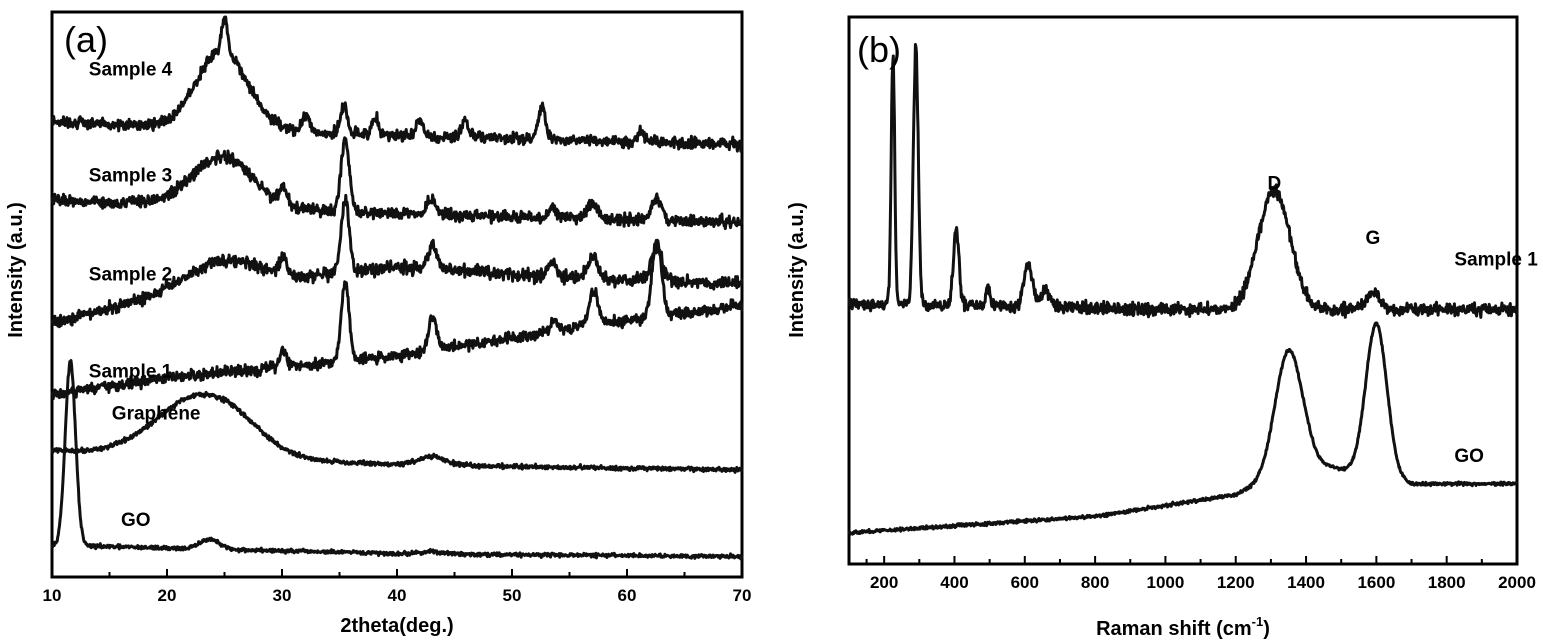 This screenshot has height=640, width=1543. I want to click on xrd-x-axis-title: 2theta(deg.), so click(396, 626).